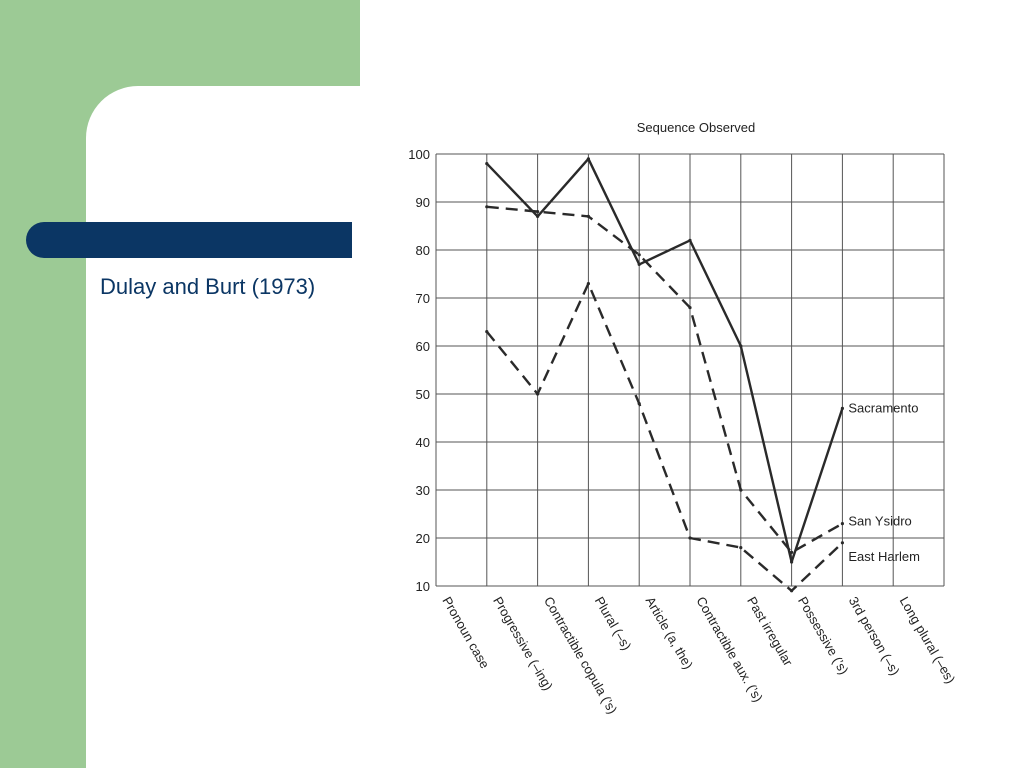  Describe the element at coordinates (696, 127) in the screenshot. I see `chart-title: Sequence Observed` at that location.